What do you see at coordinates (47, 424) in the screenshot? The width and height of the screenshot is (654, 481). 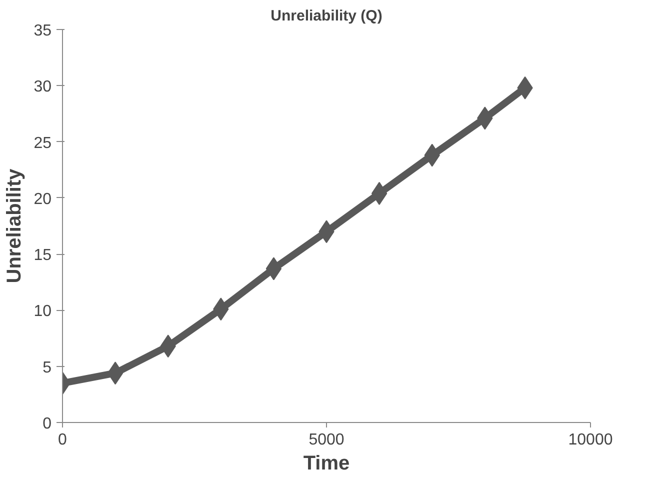 I see `y-tick-label: 0` at bounding box center [47, 424].